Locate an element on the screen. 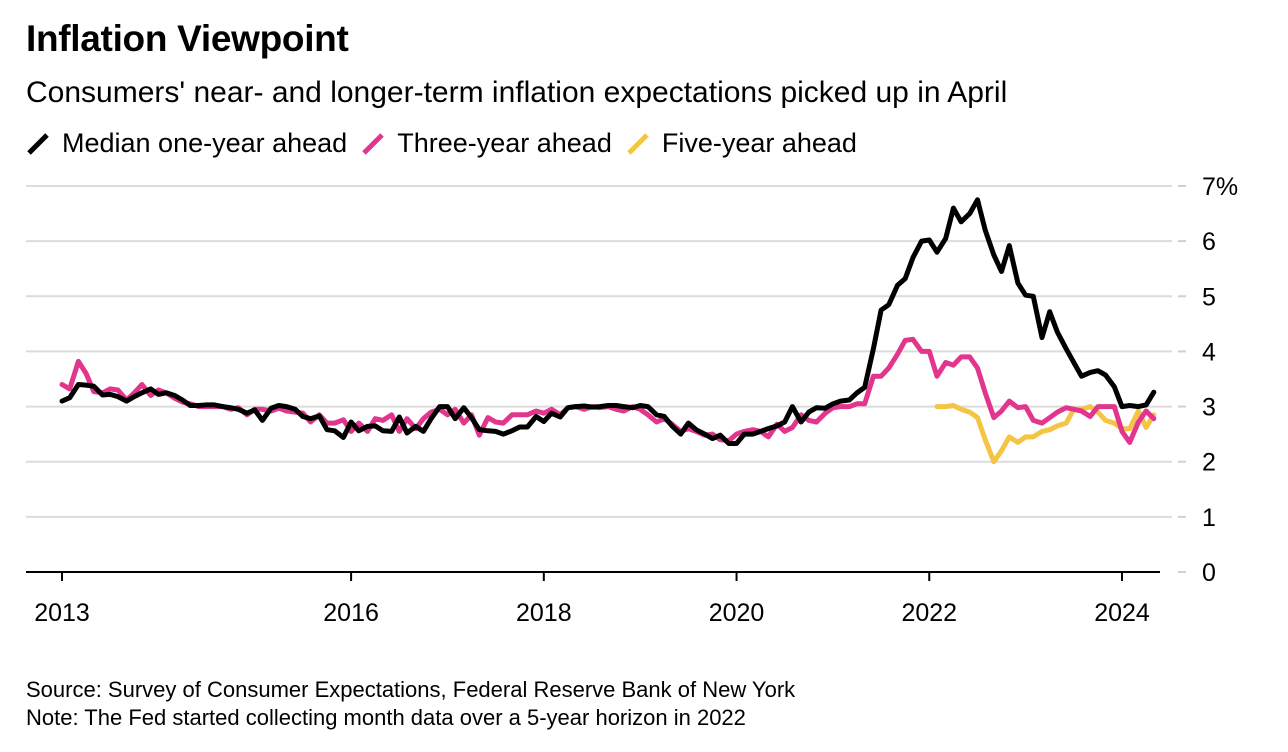 Image resolution: width=1288 pixels, height=752 pixels. x-tick-label: 2024 is located at coordinates (1122, 613).